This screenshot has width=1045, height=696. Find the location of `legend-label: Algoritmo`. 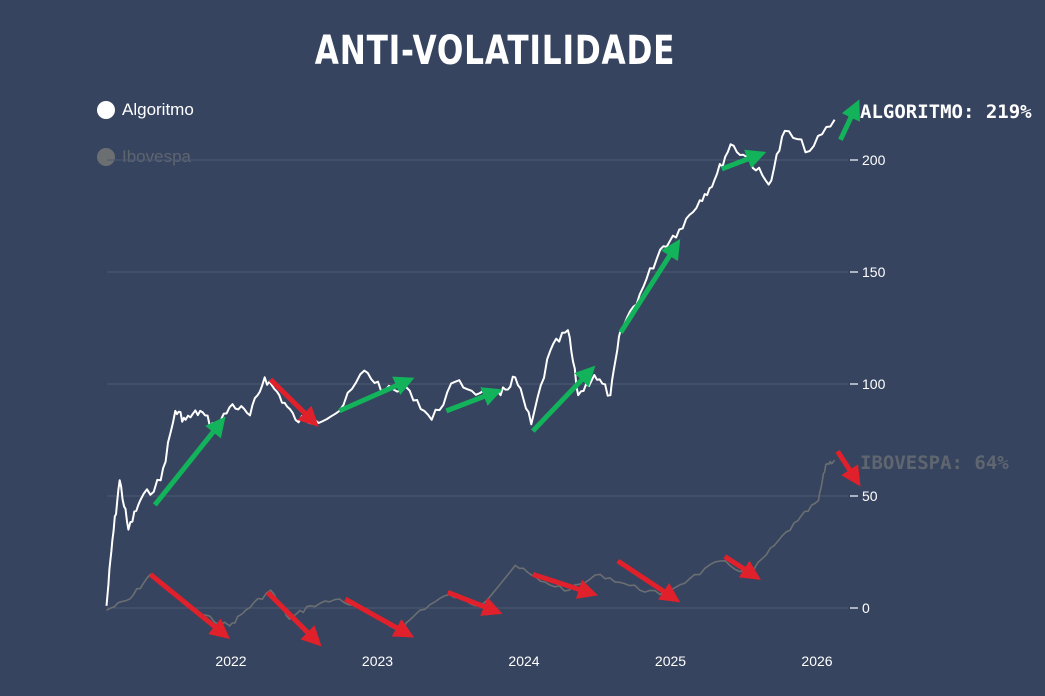

legend-label: Algoritmo is located at coordinates (158, 109).